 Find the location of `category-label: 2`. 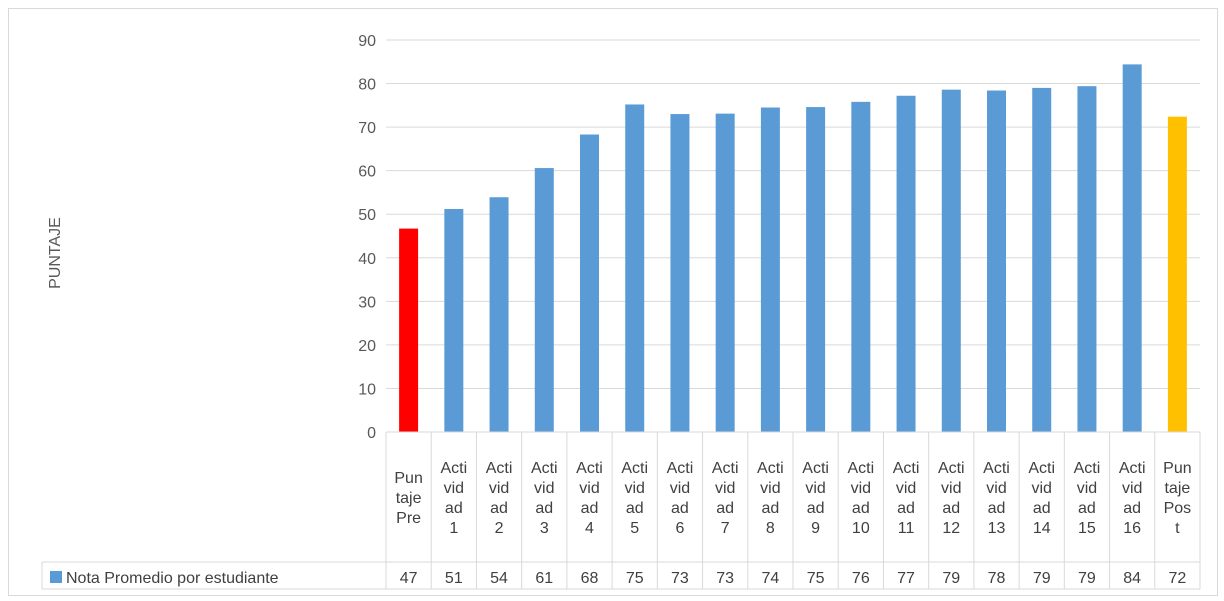

category-label: 2 is located at coordinates (499, 528).